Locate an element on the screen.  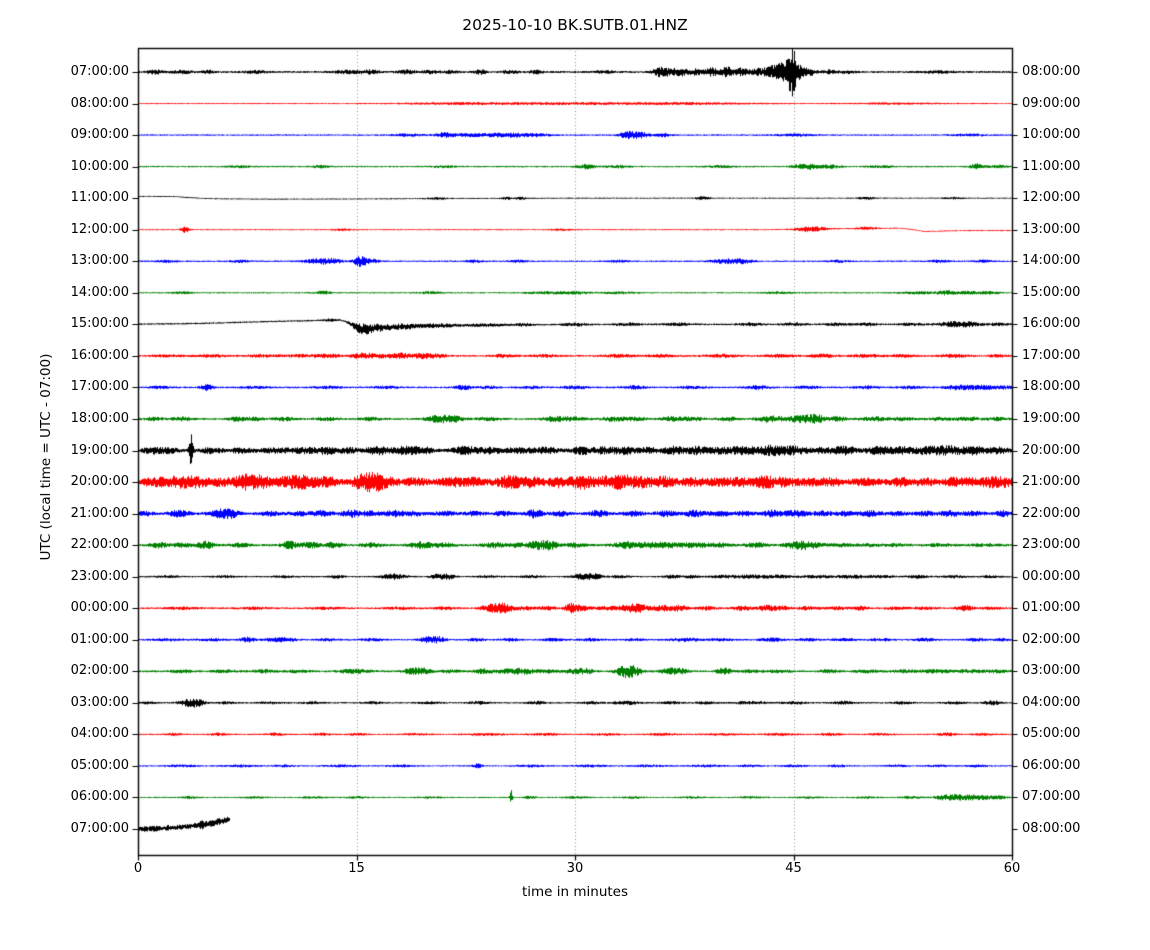
right-time-label: 10:00:00 is located at coordinates (1051, 135).